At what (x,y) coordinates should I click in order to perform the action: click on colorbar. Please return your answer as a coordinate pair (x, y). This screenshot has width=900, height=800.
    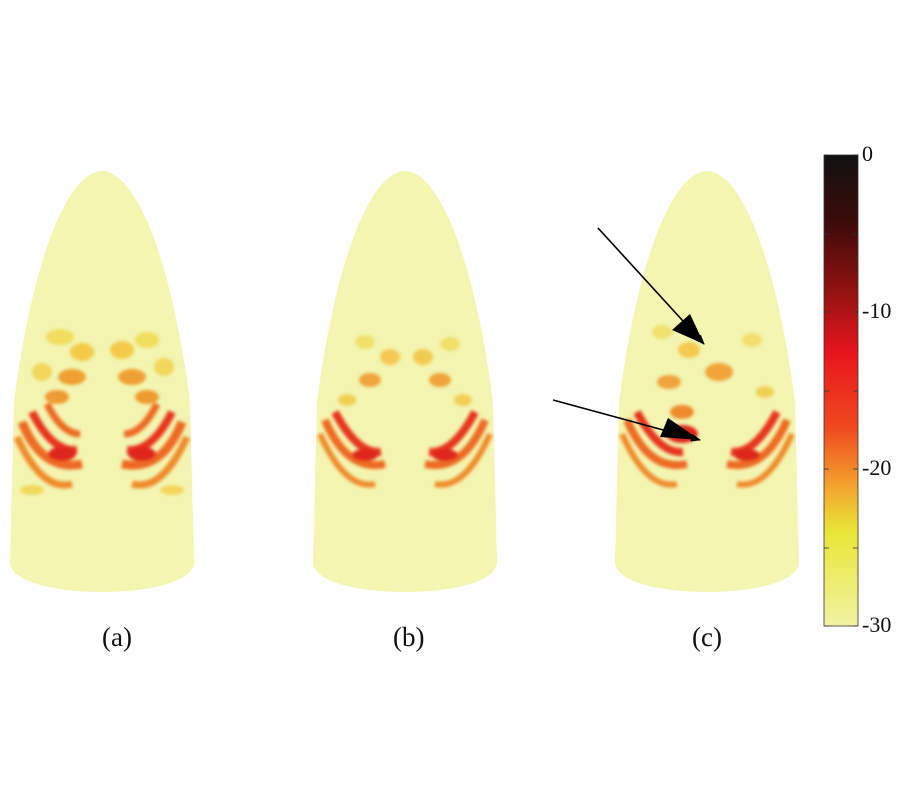
    Looking at the image, I should click on (841, 390).